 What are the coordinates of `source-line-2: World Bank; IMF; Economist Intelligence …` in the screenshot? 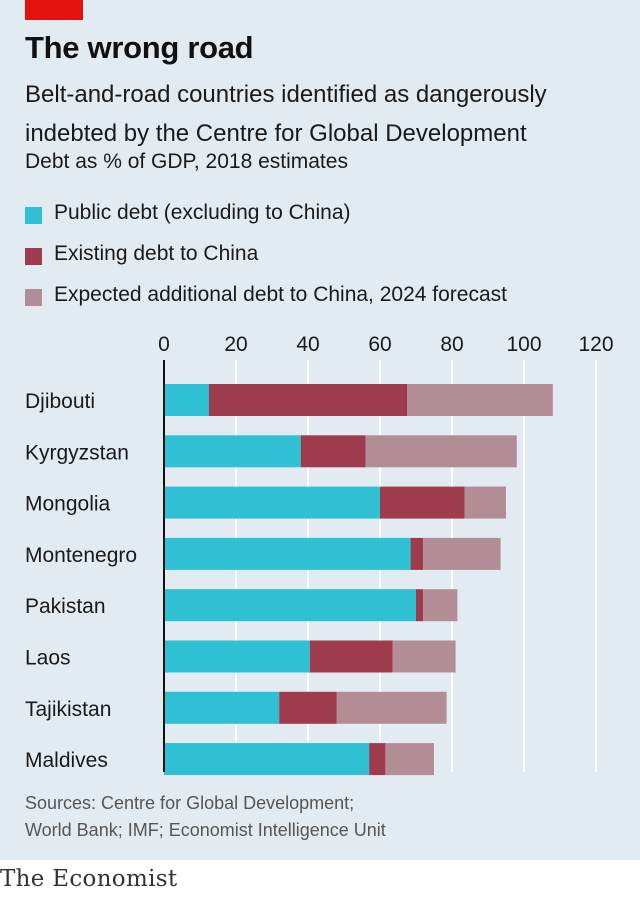 It's located at (205, 830).